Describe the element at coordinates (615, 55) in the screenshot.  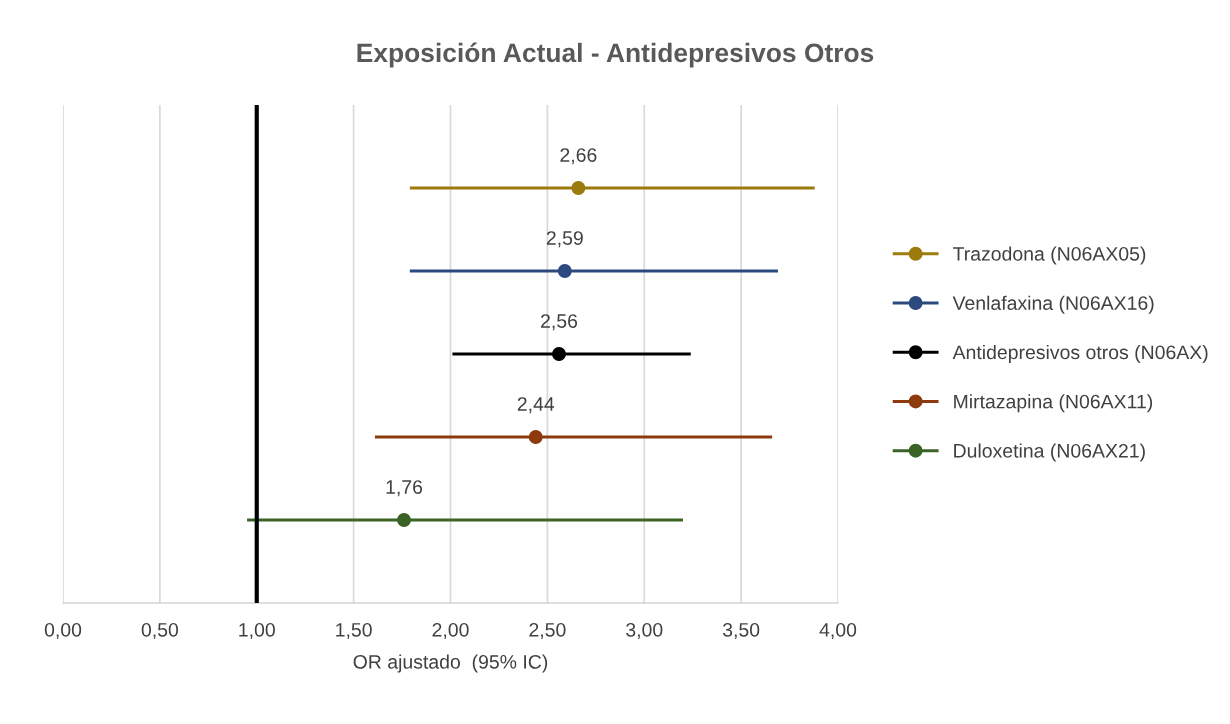
I see `chart-title: Exposición Actual - Antidepresivos Otros` at that location.